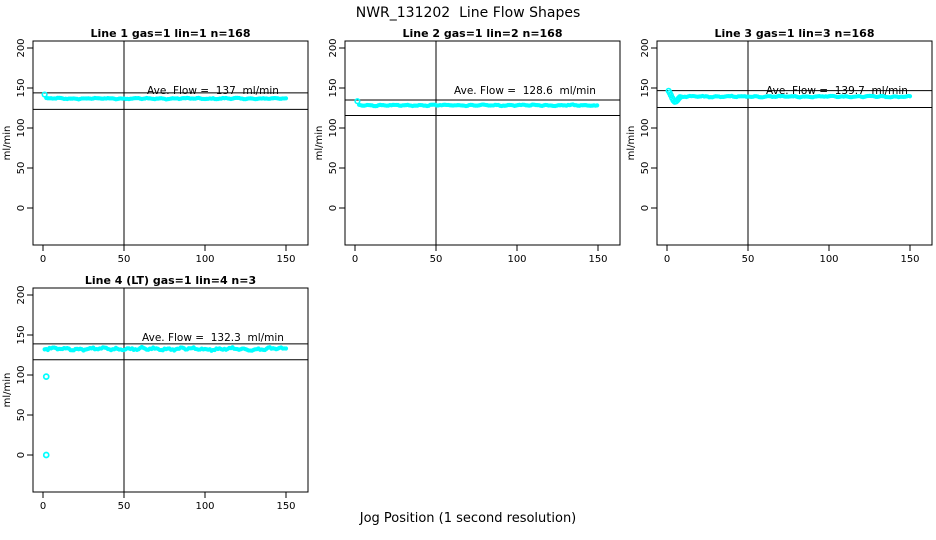  I want to click on panel-2-plot-area: 0 50 100 150 200 ml/min 0 50 100 150, so click(467, 151).